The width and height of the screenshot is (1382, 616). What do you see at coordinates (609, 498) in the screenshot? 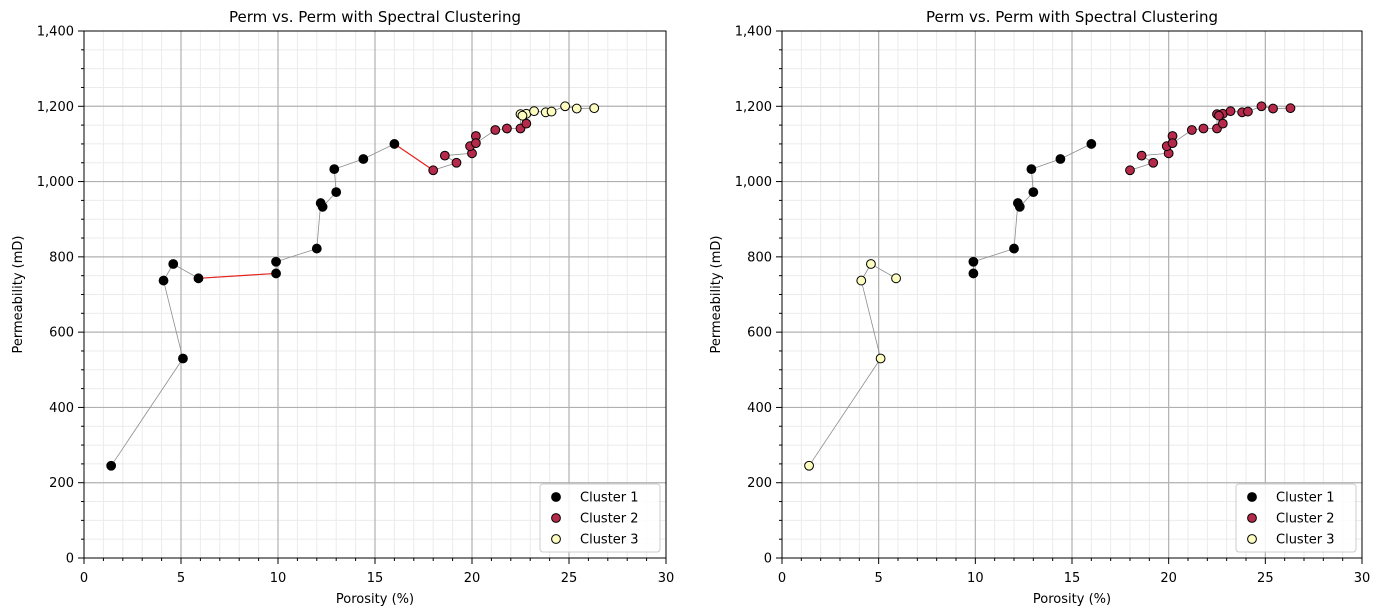
I see `legend-label: Cluster 1` at bounding box center [609, 498].